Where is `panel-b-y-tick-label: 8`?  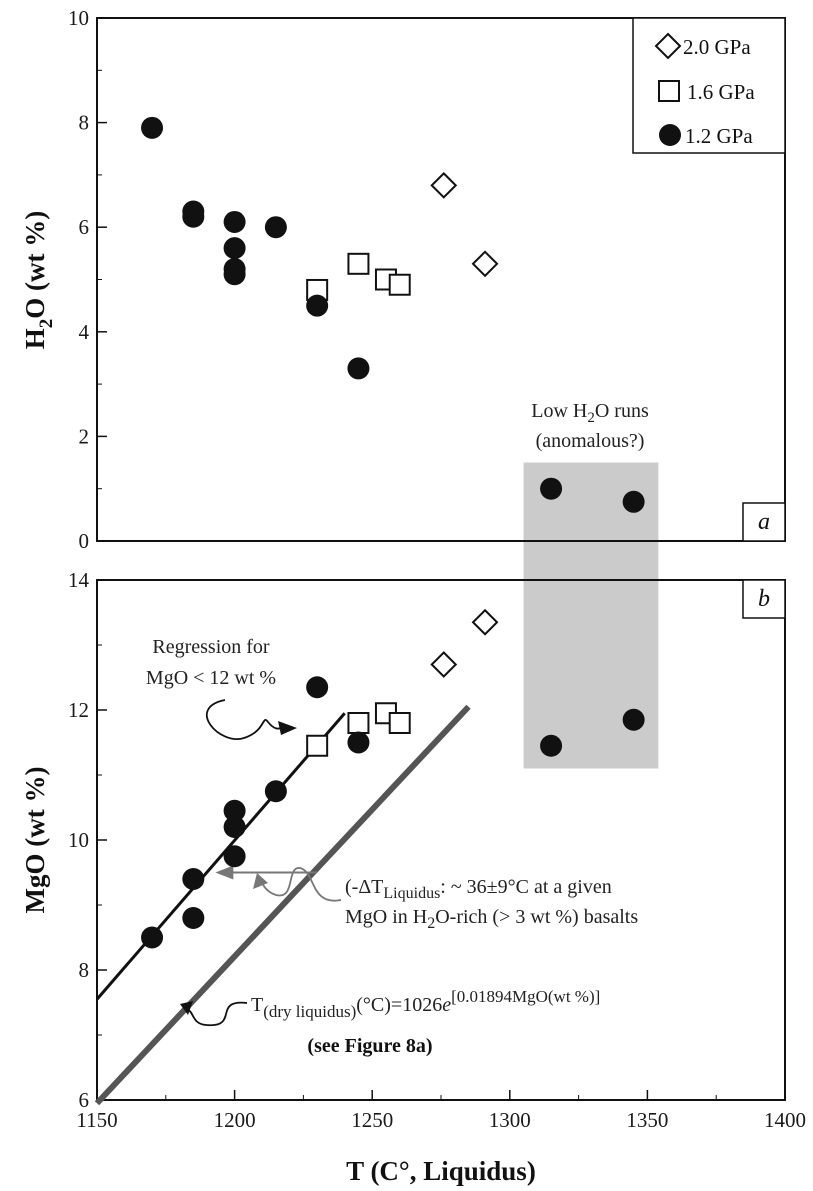 panel-b-y-tick-label: 8 is located at coordinates (84, 970).